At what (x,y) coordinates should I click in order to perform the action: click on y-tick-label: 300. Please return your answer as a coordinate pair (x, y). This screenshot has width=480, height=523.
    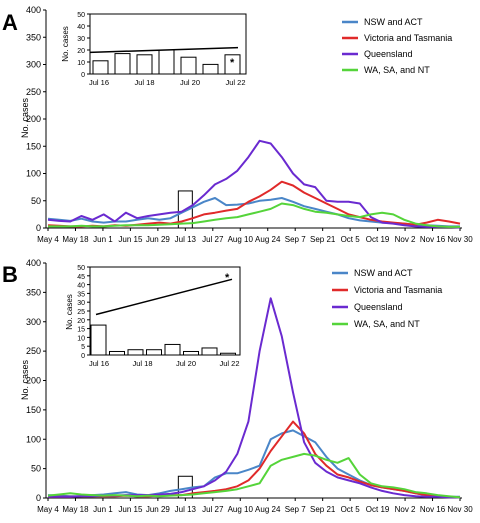
    Looking at the image, I should click on (33, 322).